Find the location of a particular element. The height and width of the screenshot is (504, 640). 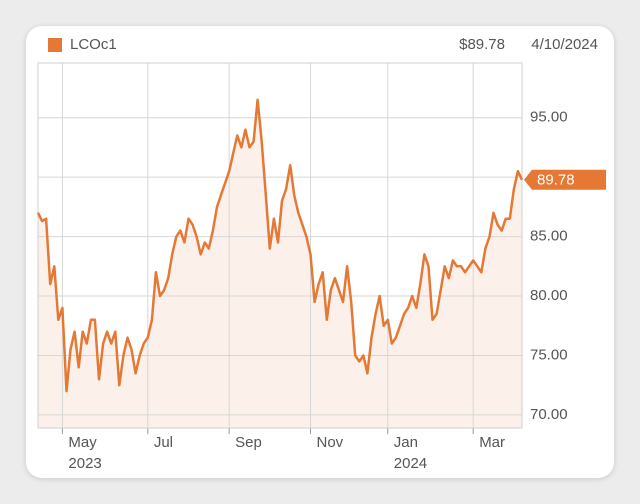

x-tick-label: Nov is located at coordinates (330, 442).